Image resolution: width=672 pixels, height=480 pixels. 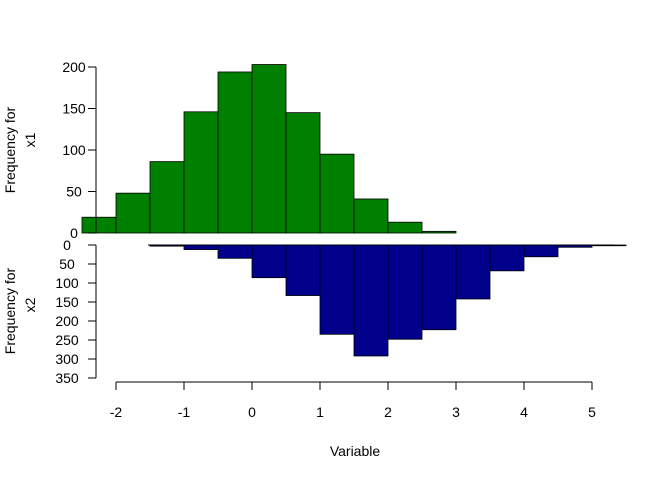 What do you see at coordinates (74, 192) in the screenshot?
I see `x1-y-tick-label-1: 50` at bounding box center [74, 192].